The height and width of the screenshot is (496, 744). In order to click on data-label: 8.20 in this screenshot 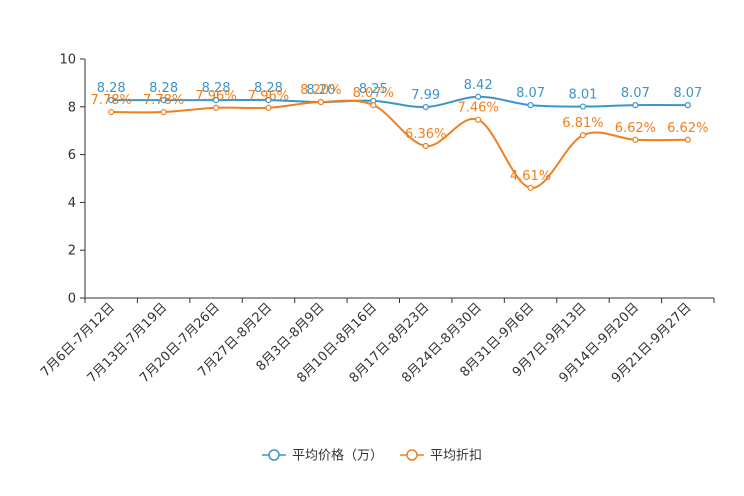, I will do `click(320, 90)`.